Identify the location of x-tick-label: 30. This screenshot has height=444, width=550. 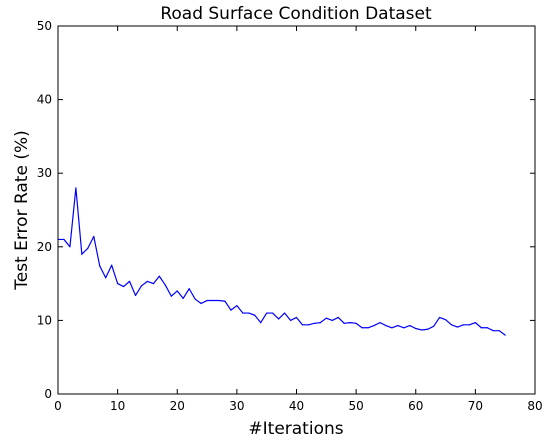
(236, 406).